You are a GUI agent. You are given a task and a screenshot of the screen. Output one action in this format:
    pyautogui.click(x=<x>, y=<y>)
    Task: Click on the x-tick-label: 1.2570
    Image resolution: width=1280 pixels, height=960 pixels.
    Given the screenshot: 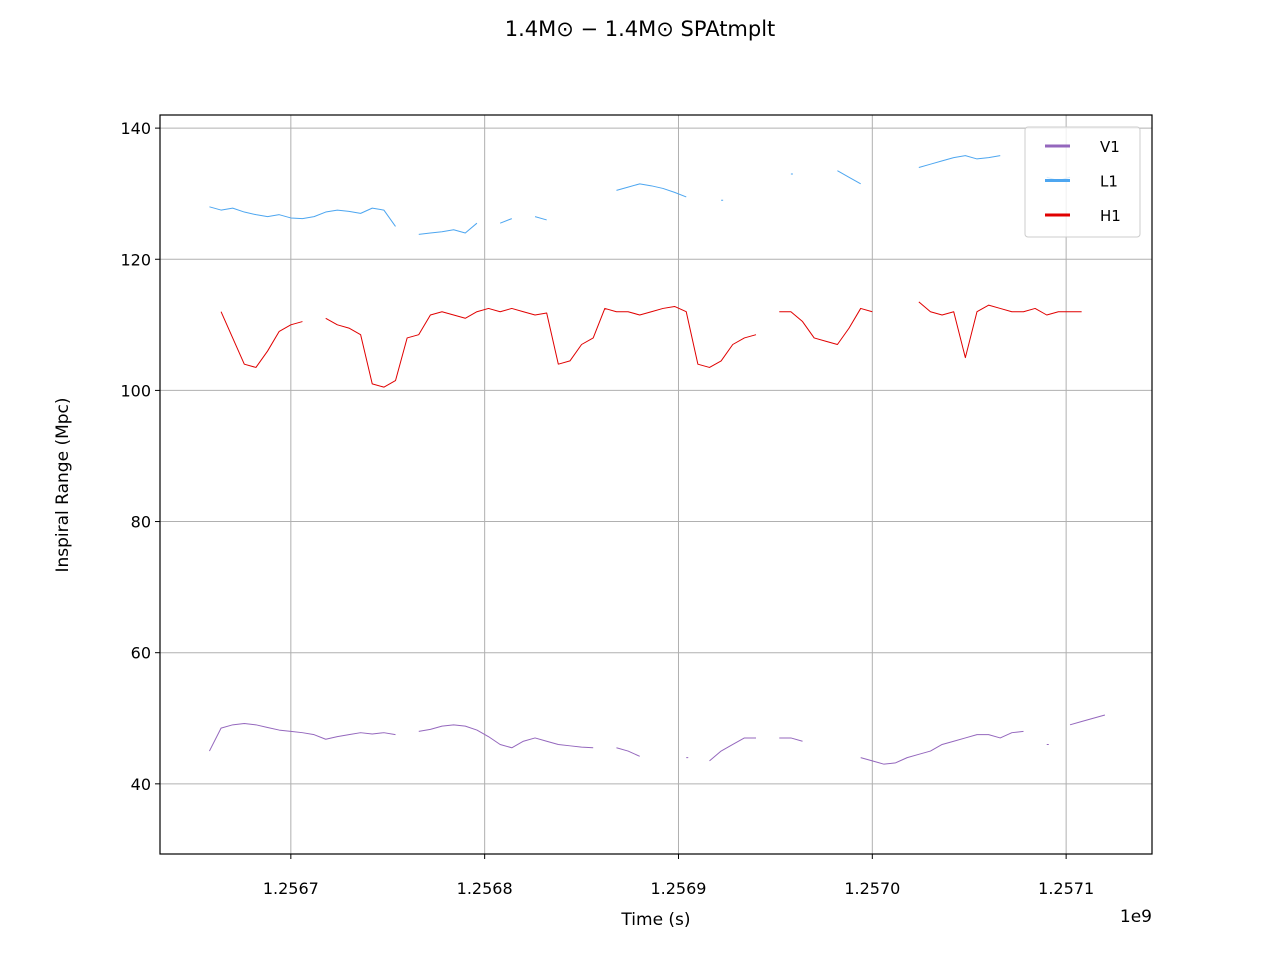 What is the action you would take?
    pyautogui.click(x=872, y=888)
    